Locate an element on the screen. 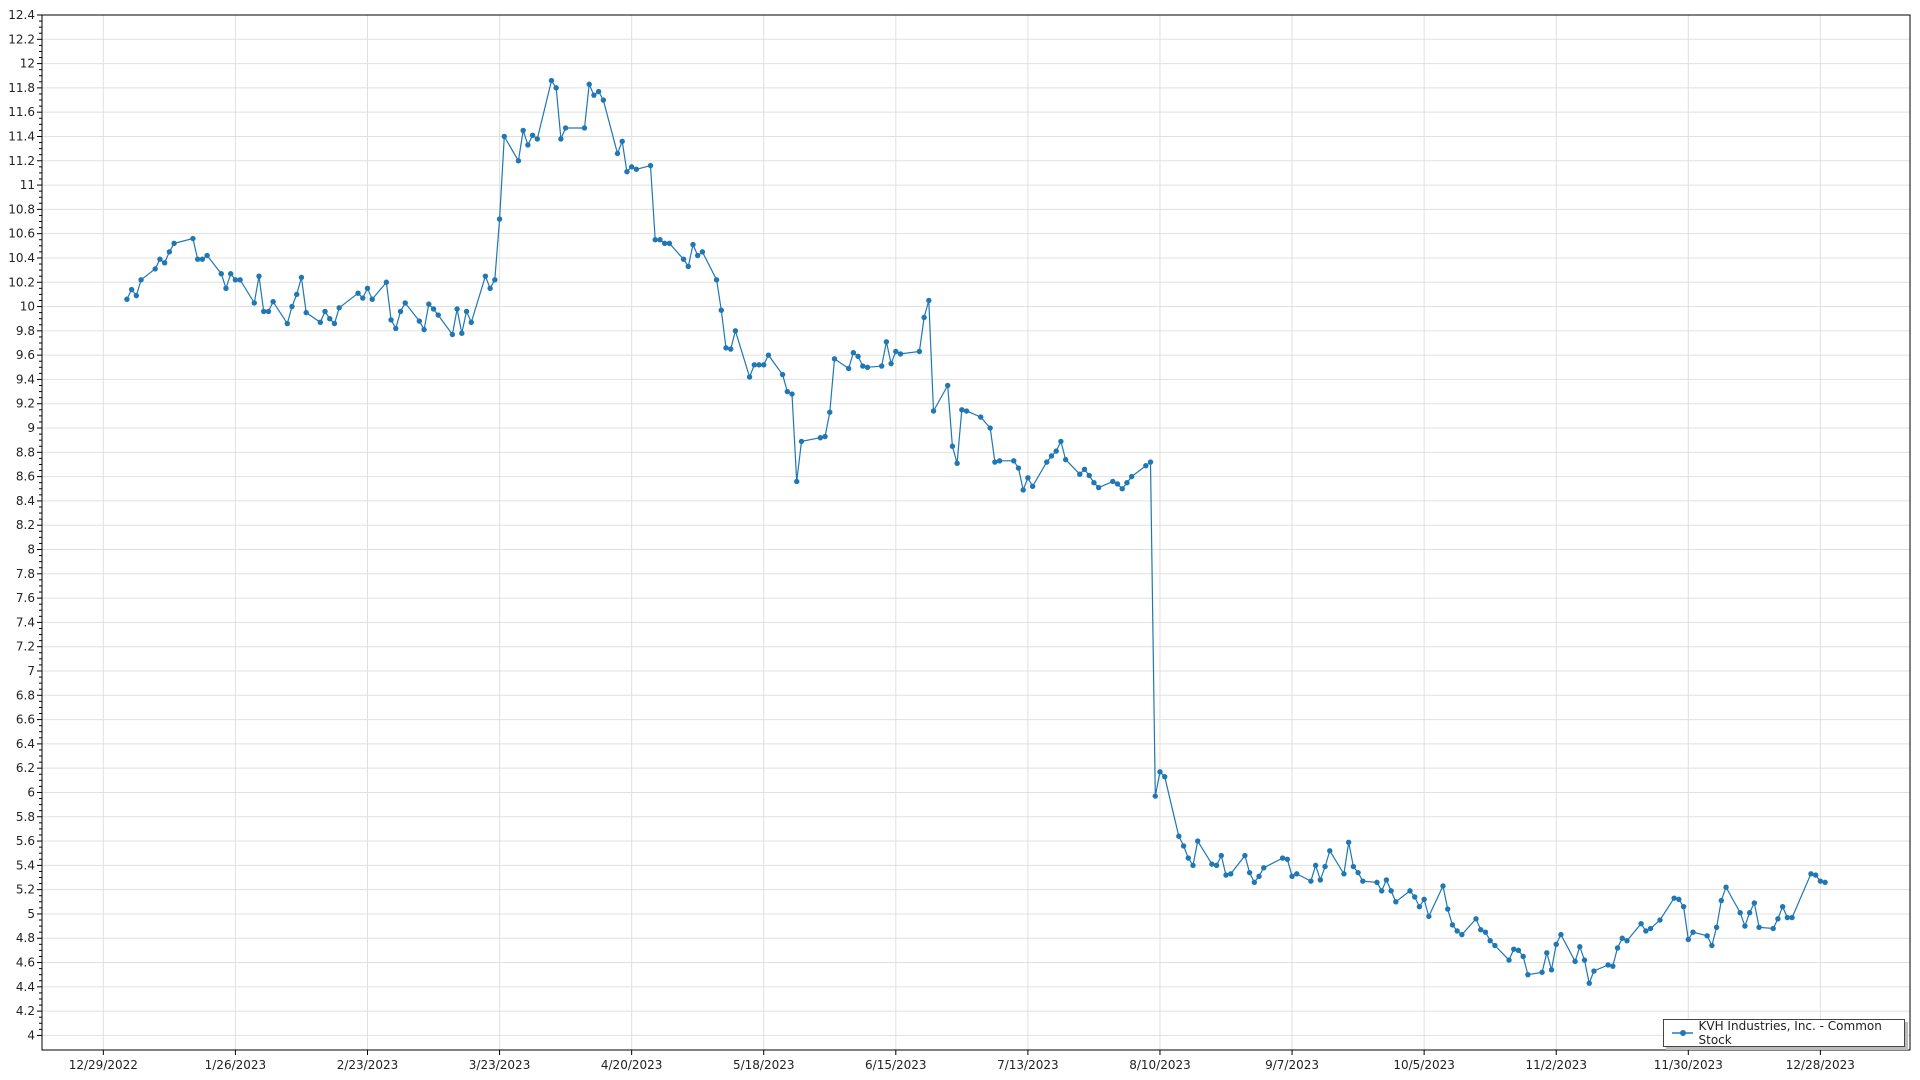 The image size is (1920, 1080). y-tick-label: 4.6 is located at coordinates (25, 963).